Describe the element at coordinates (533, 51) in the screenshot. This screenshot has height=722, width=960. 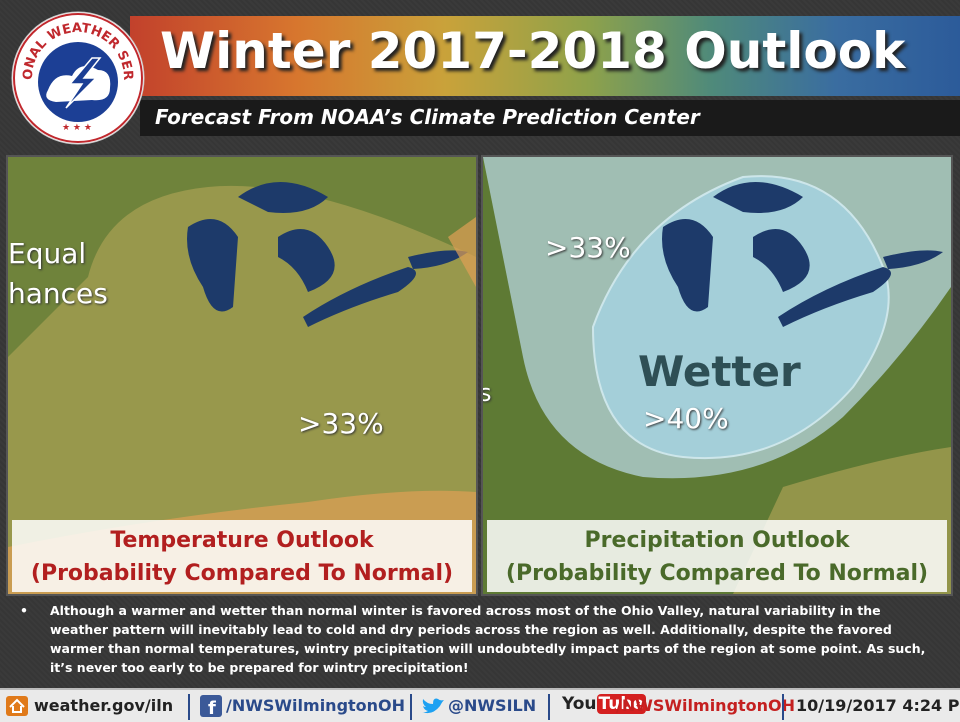
I see `title: Winter 2017-2018 Outlook` at that location.